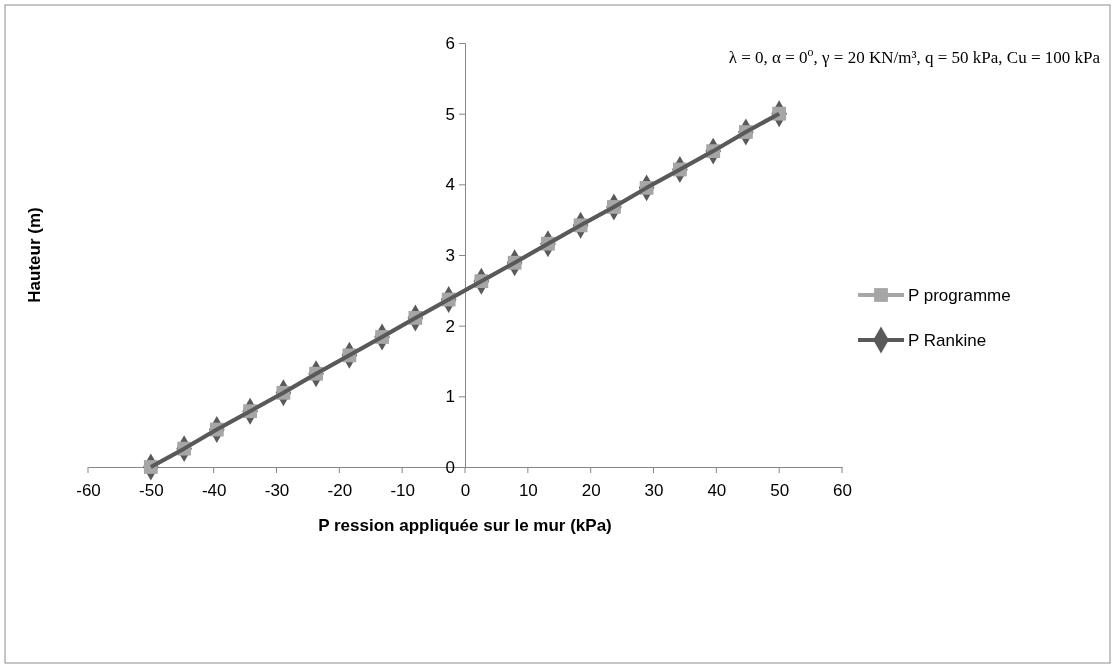  I want to click on y-tick-label: 1, so click(450, 397).